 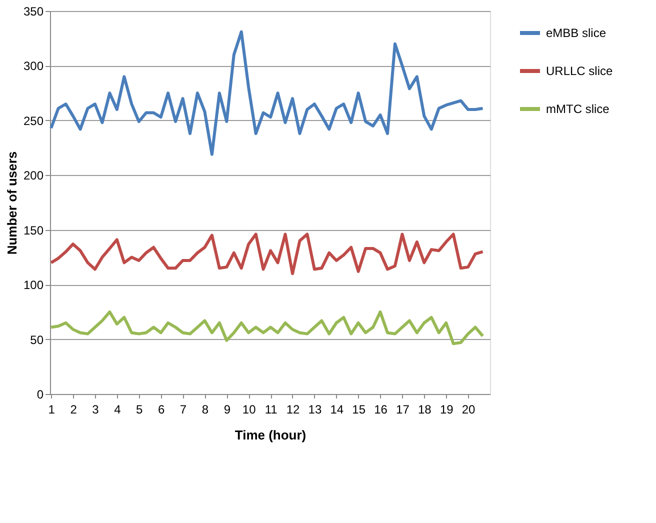 What do you see at coordinates (33, 121) in the screenshot?
I see `y-tick-label: 250` at bounding box center [33, 121].